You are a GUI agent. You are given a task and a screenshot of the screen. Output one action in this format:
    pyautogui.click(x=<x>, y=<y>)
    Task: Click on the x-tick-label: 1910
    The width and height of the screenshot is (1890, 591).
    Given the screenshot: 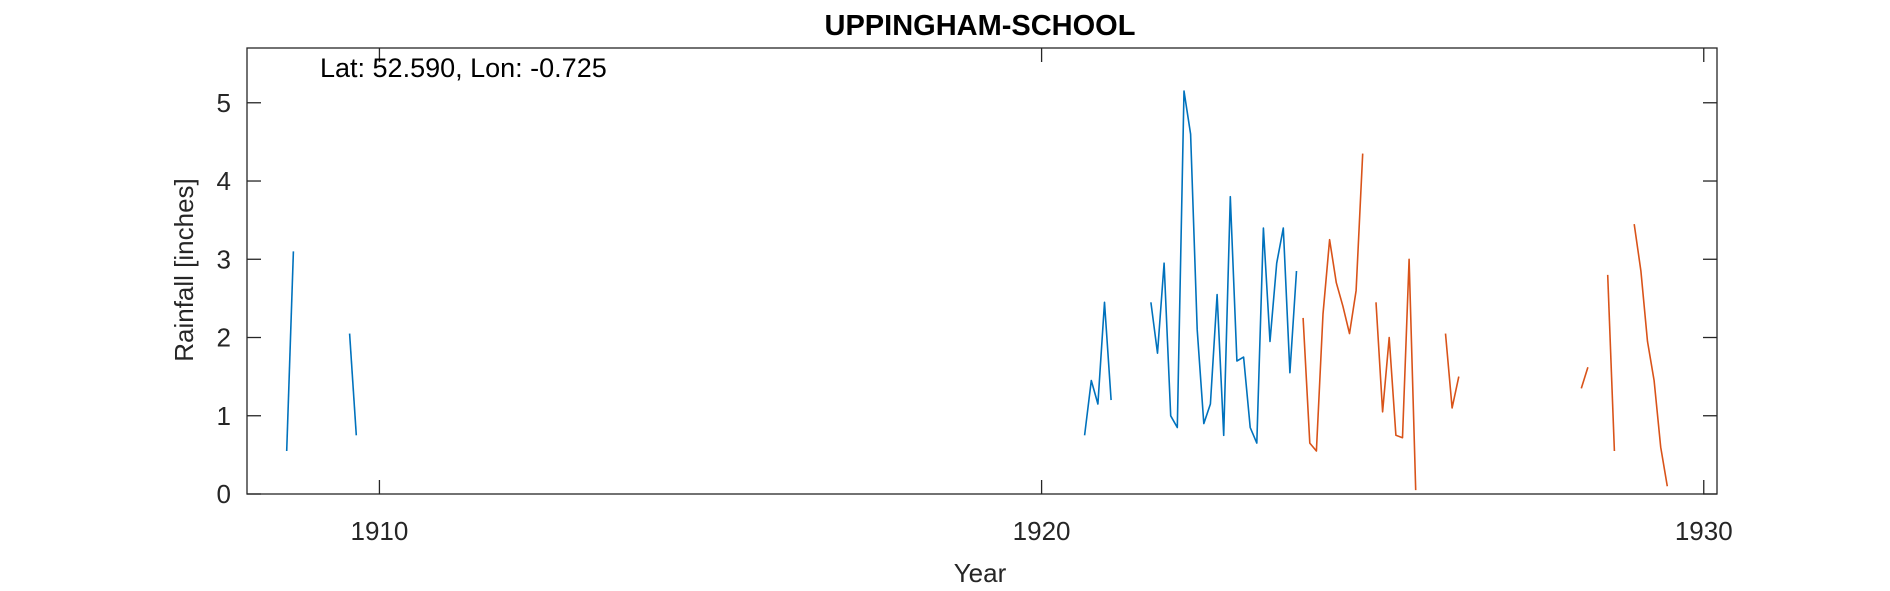 What is the action you would take?
    pyautogui.click(x=380, y=531)
    